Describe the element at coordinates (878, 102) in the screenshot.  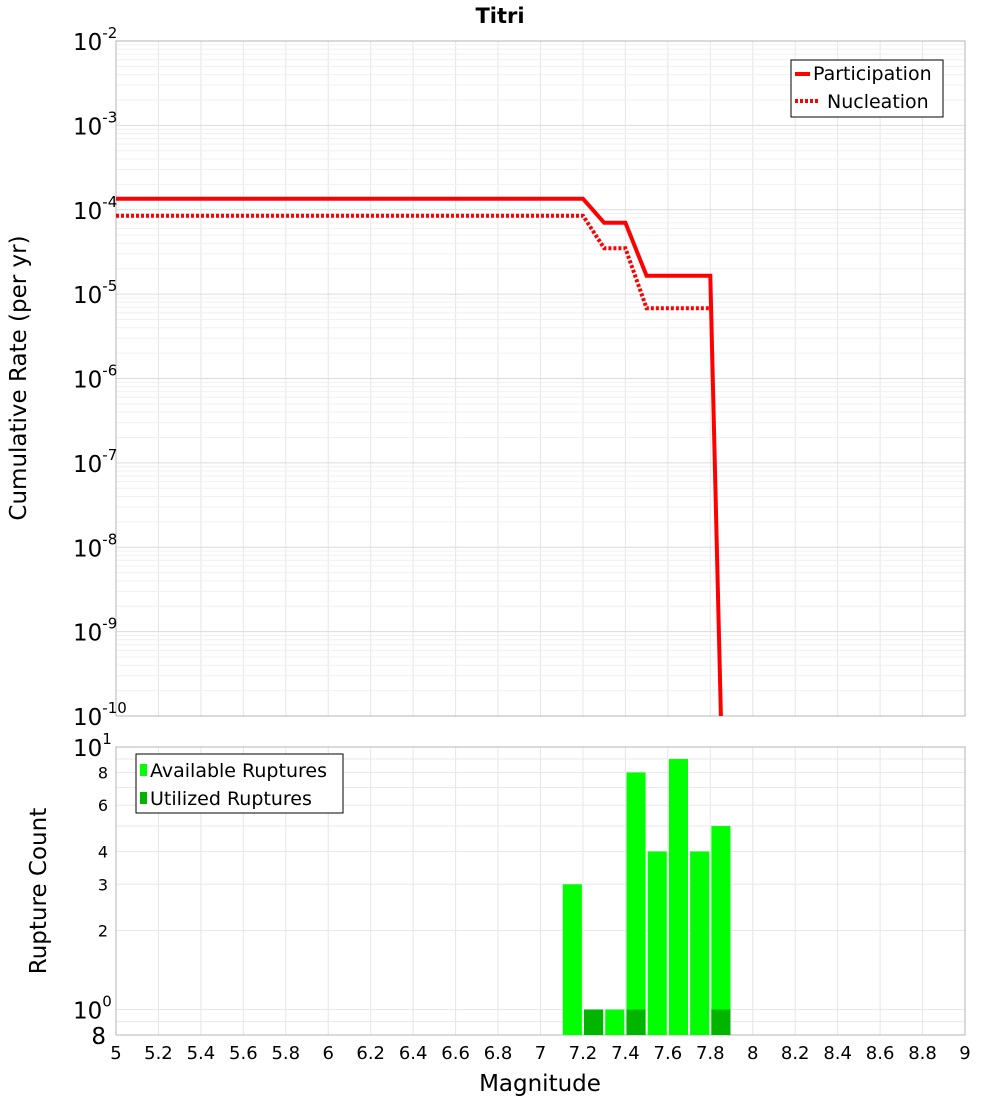
I see `legend-nucleation-label: Nucleation` at that location.